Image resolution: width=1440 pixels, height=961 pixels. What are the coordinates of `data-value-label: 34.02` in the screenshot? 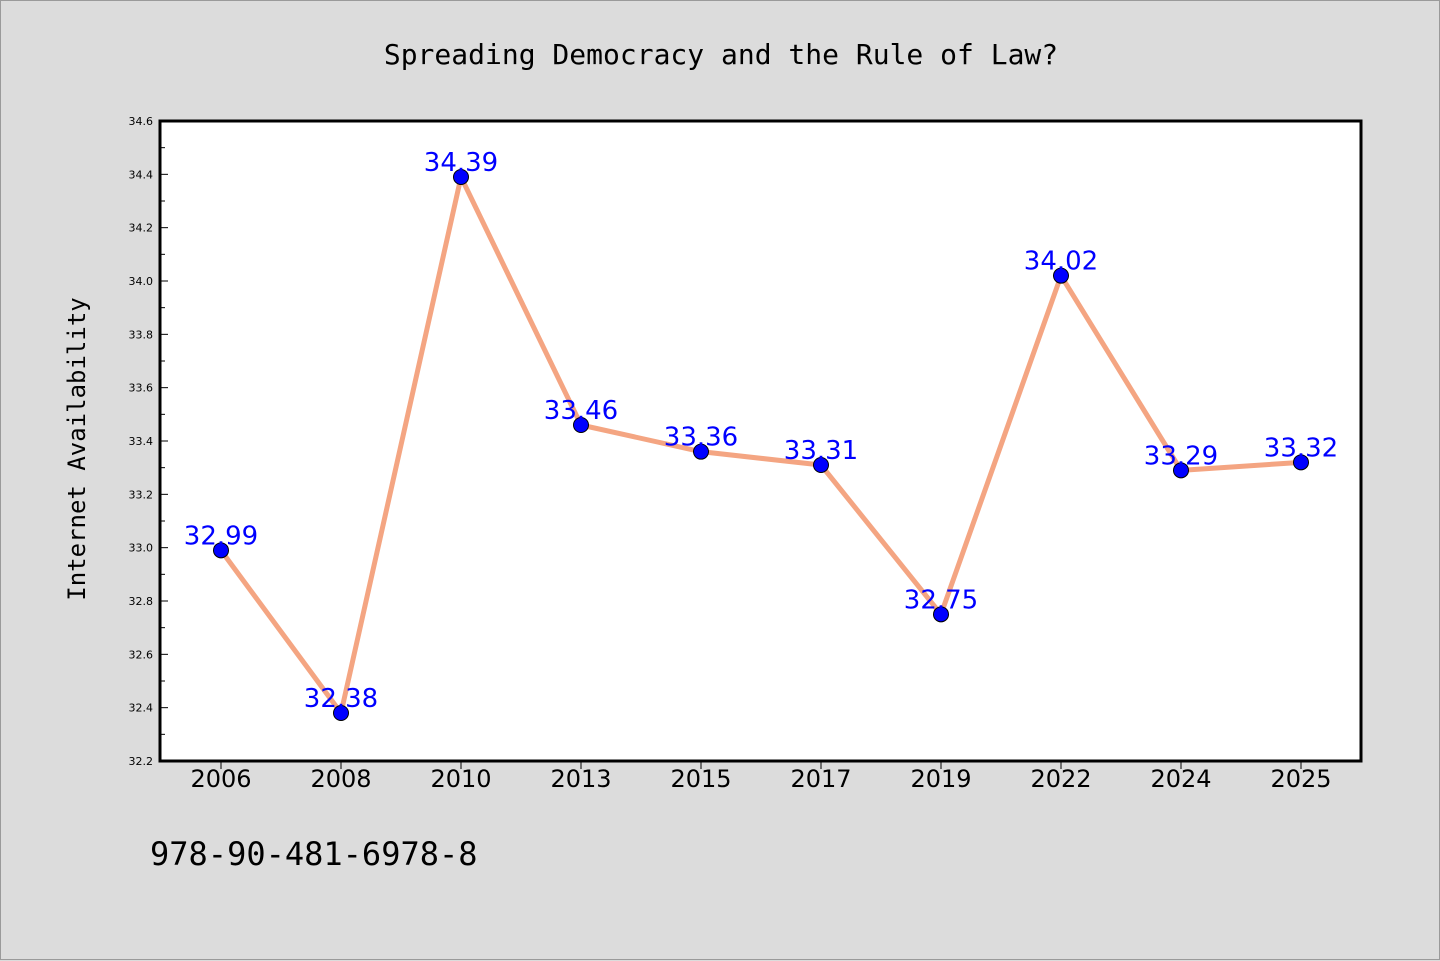 It's located at (1061, 262).